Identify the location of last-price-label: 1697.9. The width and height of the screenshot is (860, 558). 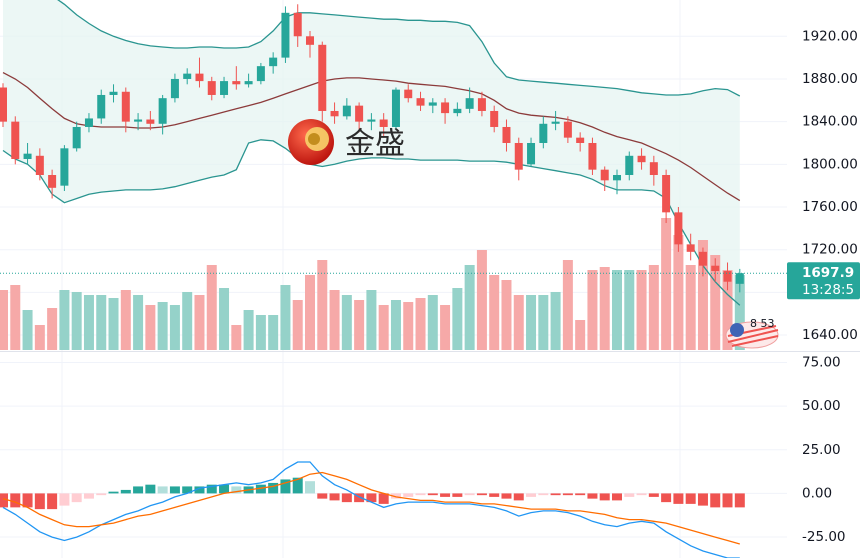
(828, 273).